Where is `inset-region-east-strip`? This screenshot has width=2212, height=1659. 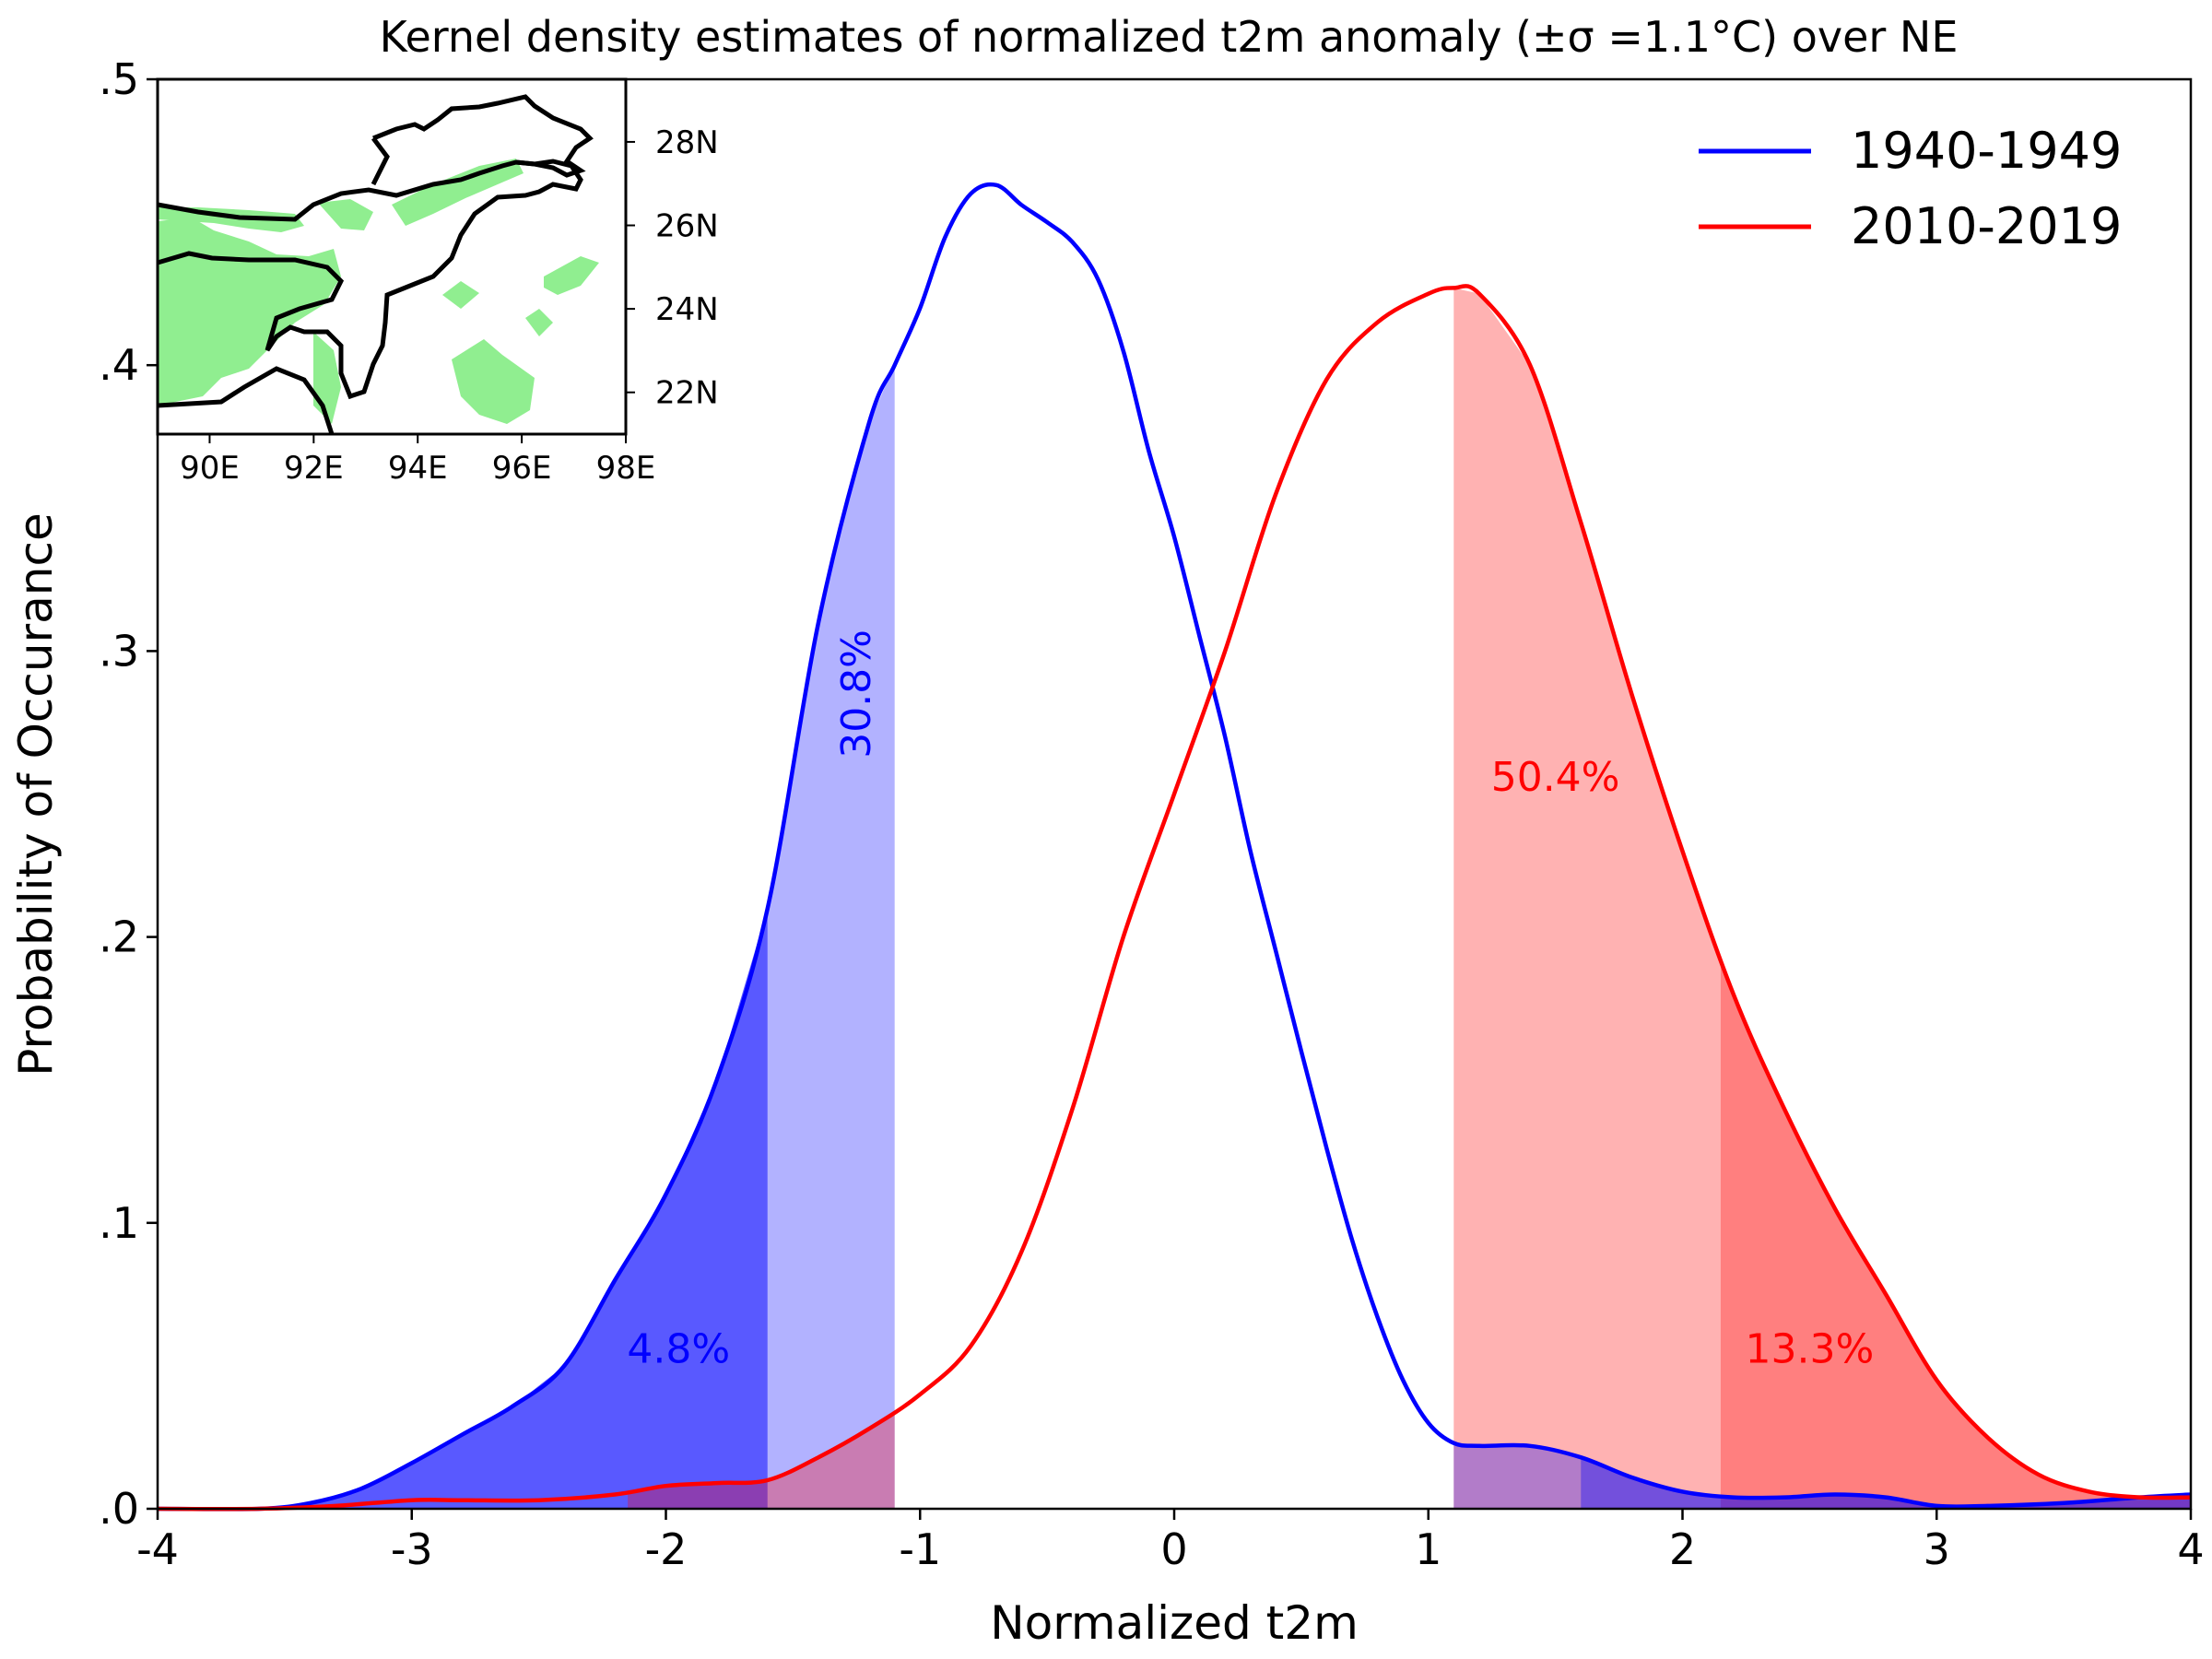
inset-region-east-strip is located at coordinates (571, 275).